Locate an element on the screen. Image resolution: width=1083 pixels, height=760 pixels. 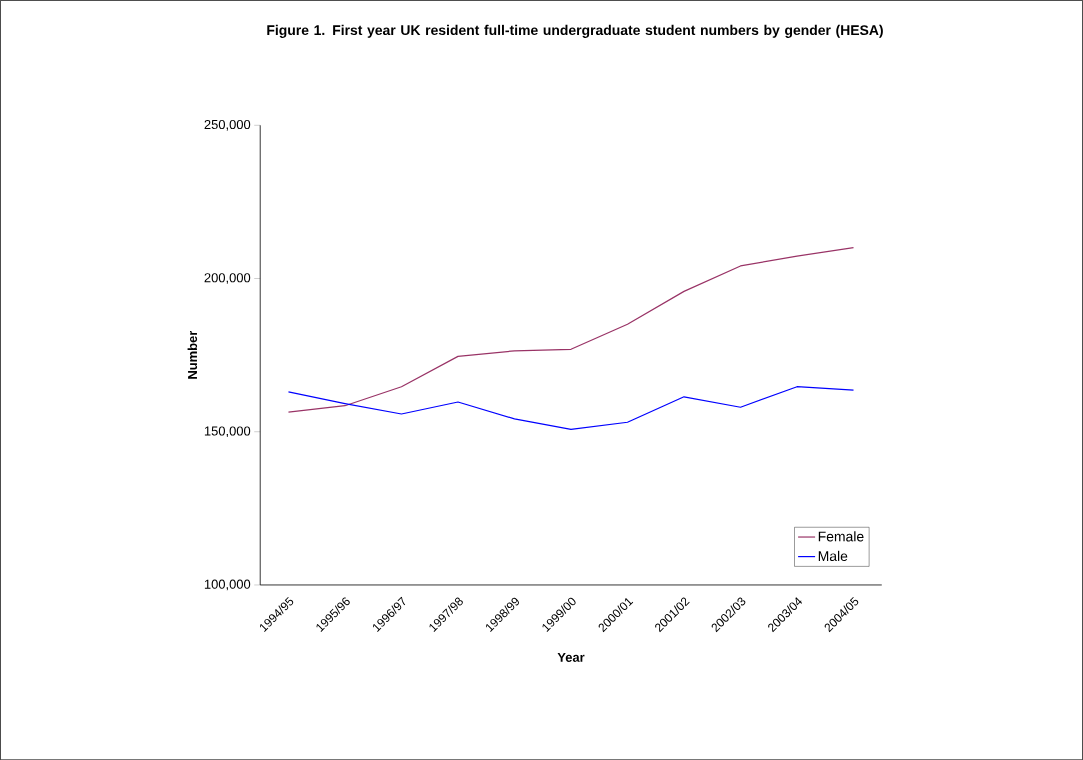
chart-title: Figure 1. First year UK resident full-time undergraduate student numbers by gender (HESA) is located at coordinates (575, 31).